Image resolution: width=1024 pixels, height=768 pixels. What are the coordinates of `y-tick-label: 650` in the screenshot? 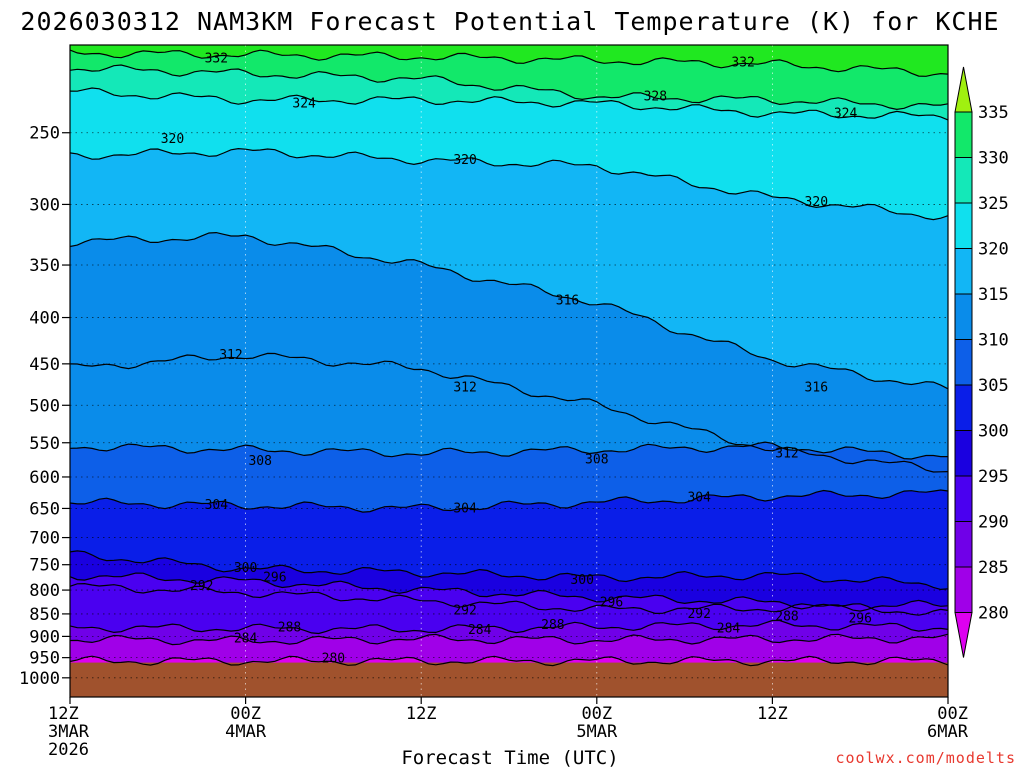 It's located at (44, 509).